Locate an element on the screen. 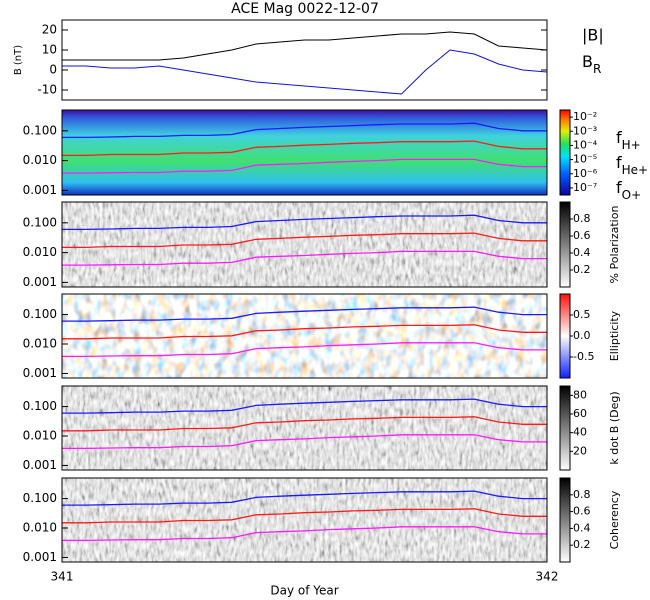 Image resolution: width=650 pixels, height=600 pixels. colorbar-tick-label: 10⁻⁵ is located at coordinates (585, 159).